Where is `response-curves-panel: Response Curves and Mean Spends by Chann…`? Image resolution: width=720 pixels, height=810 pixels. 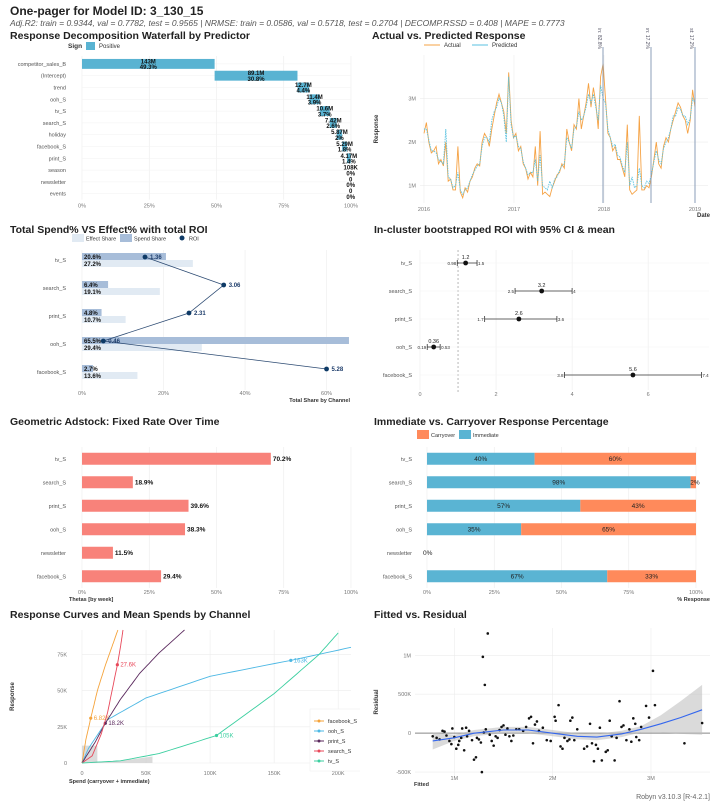 response-curves-panel: Response Curves and Mean Spends by Chann… is located at coordinates (181, 705).